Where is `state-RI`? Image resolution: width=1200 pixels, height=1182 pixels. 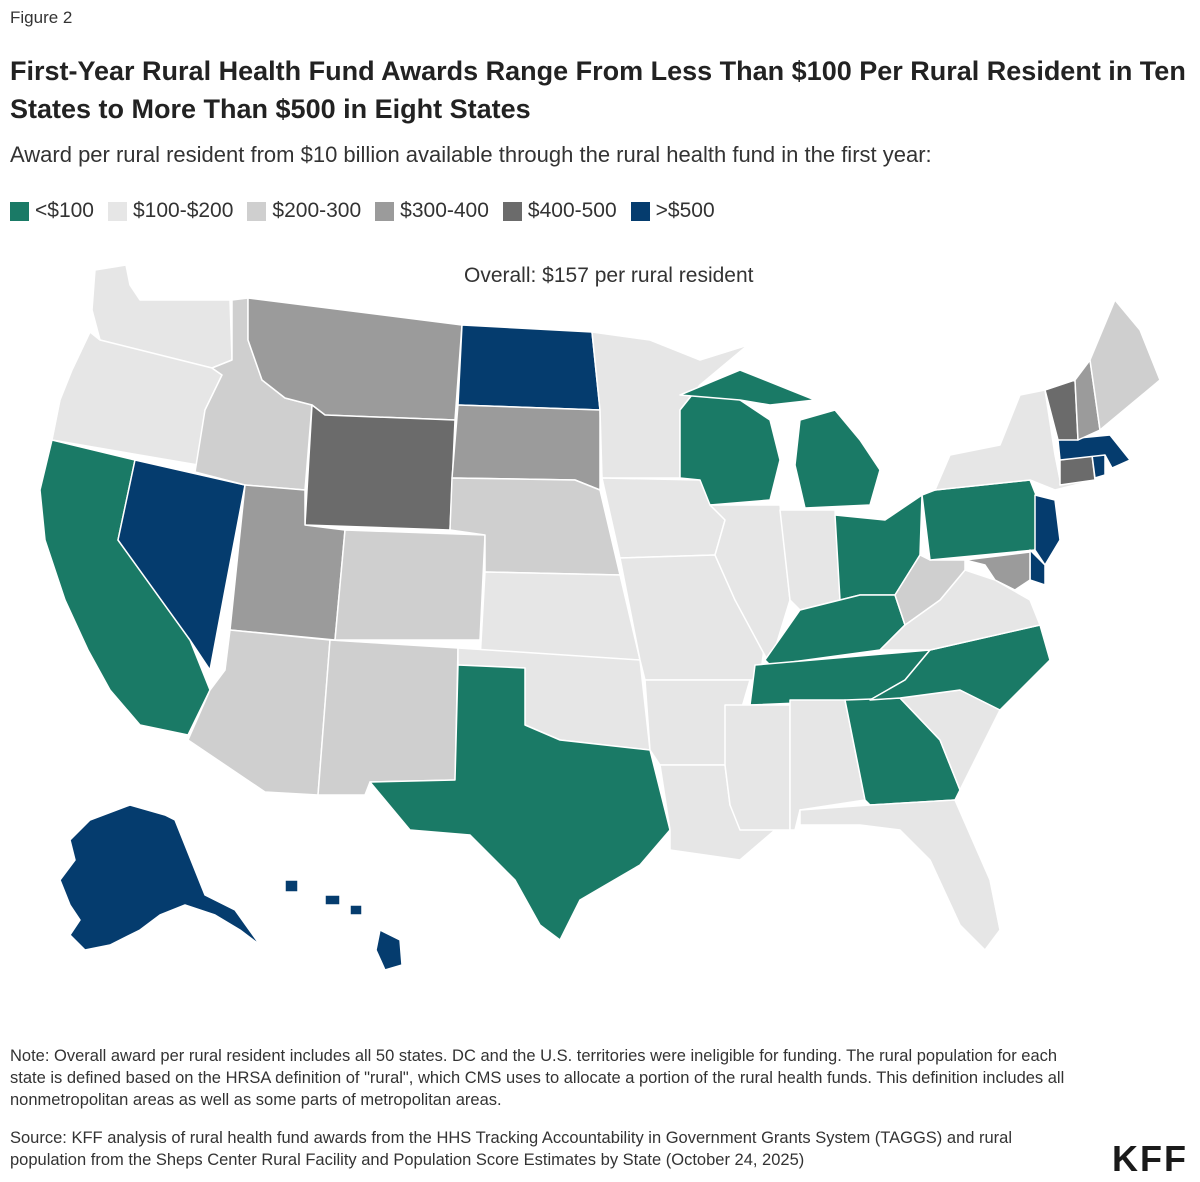
state-RI is located at coordinates (1098, 466).